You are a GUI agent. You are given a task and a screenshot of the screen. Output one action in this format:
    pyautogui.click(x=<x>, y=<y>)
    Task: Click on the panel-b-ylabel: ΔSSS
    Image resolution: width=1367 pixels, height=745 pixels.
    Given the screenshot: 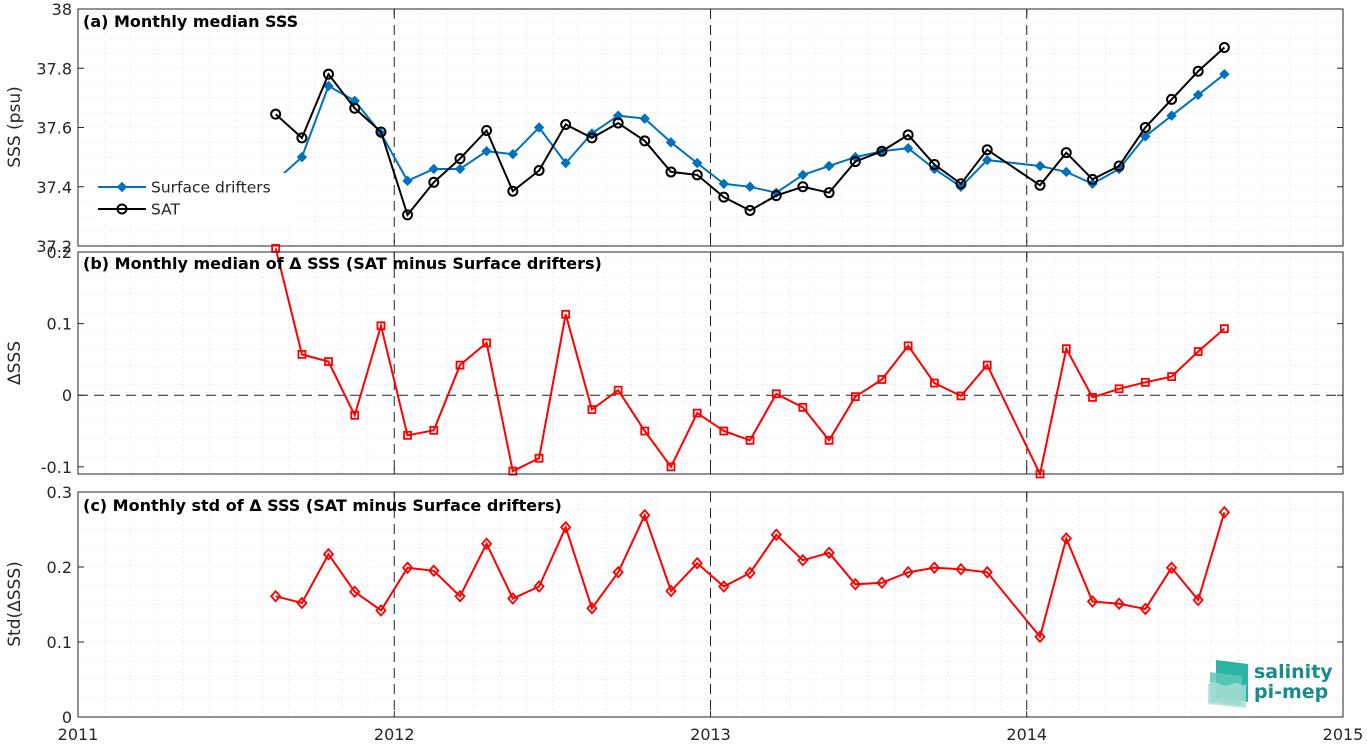 What is the action you would take?
    pyautogui.click(x=15, y=363)
    